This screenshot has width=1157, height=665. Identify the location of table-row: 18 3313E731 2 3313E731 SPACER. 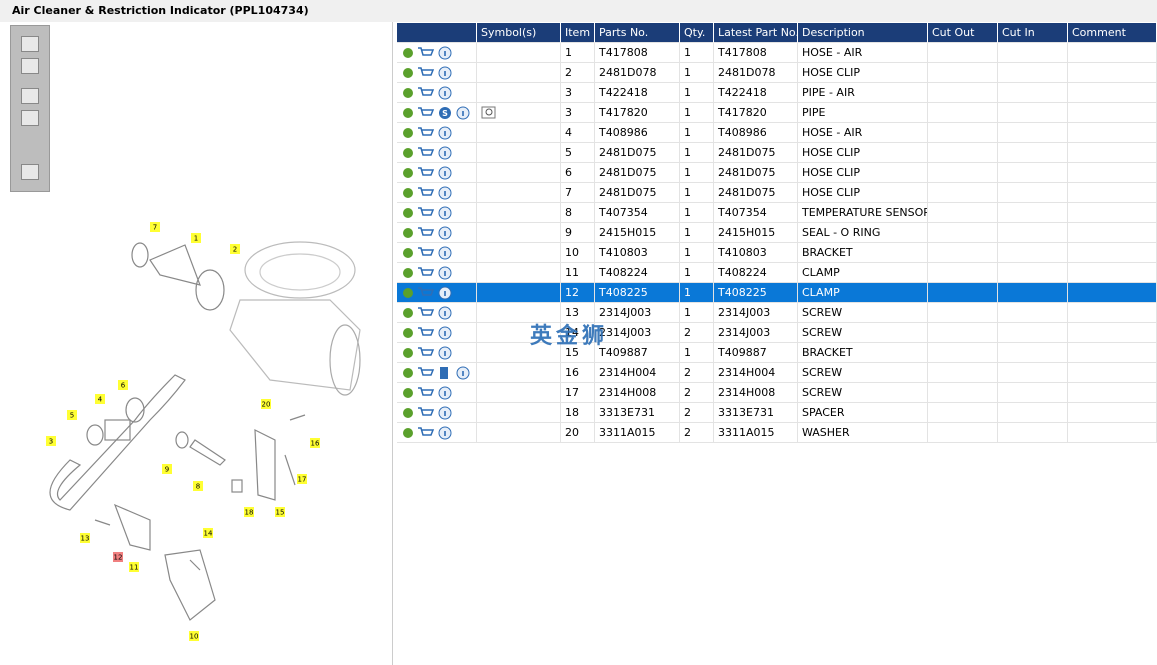
(777, 413).